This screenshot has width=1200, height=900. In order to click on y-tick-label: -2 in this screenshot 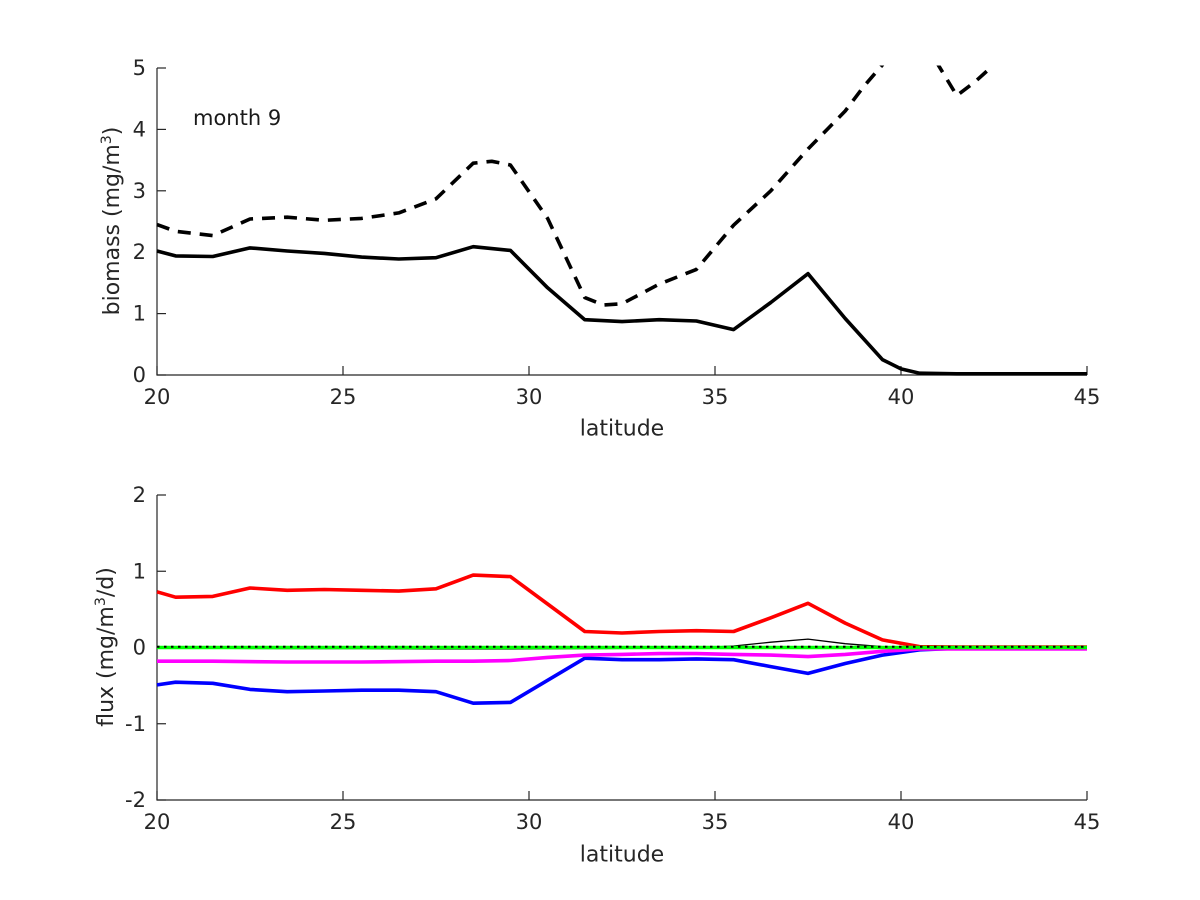, I will do `click(135, 800)`.